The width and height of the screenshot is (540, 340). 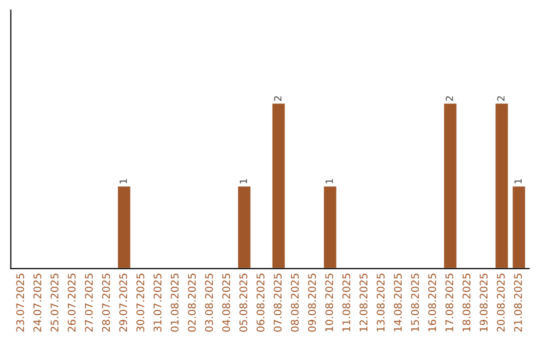 What do you see at coordinates (329, 303) in the screenshot?
I see `x-tick-label: 10.08.2025` at bounding box center [329, 303].